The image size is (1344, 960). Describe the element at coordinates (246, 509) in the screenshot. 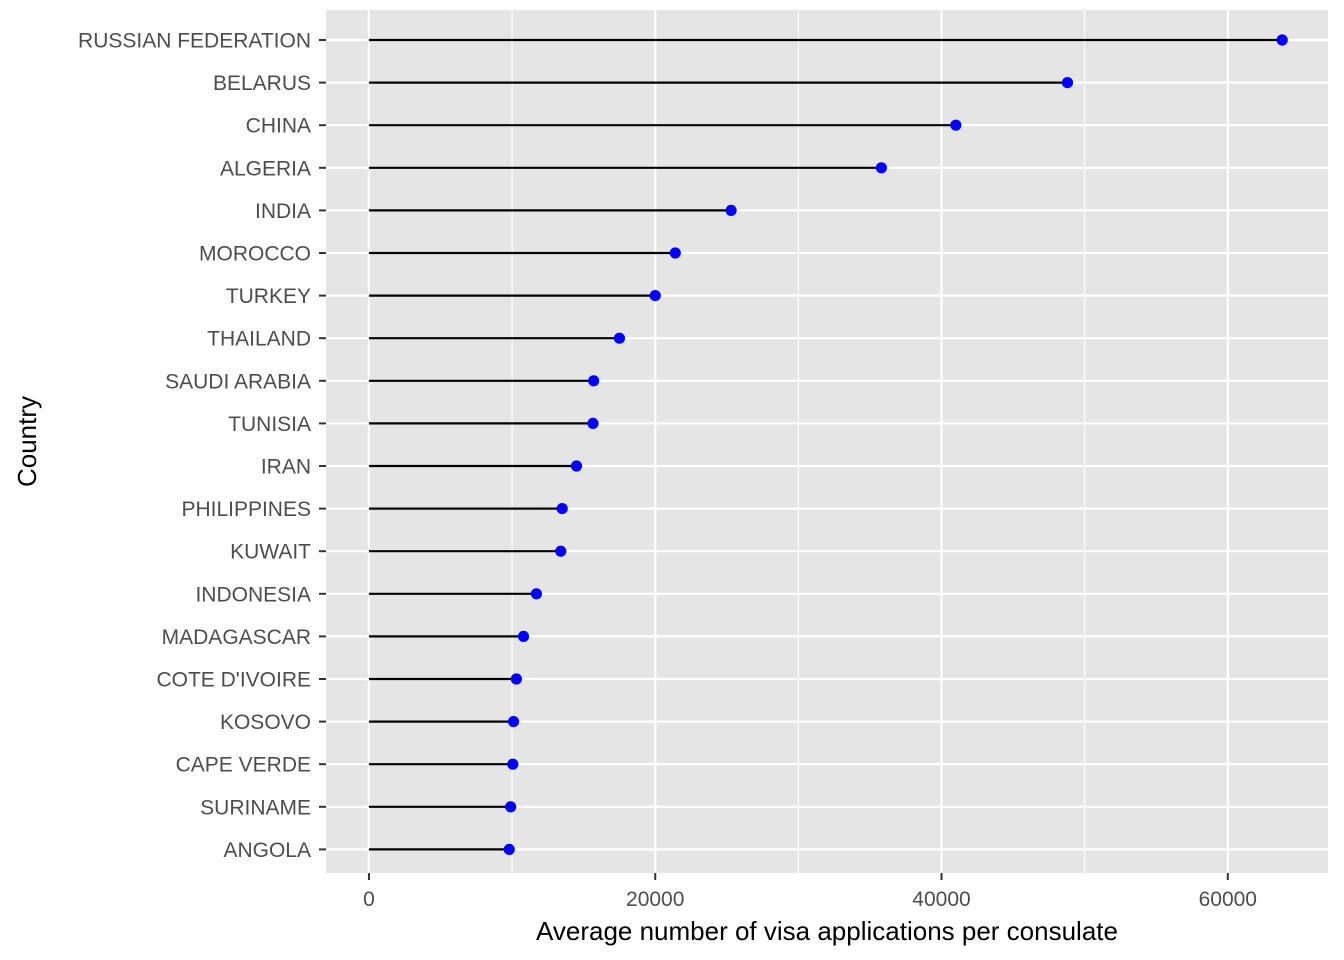

I see `y-tick-label: PHILIPPINES` at that location.